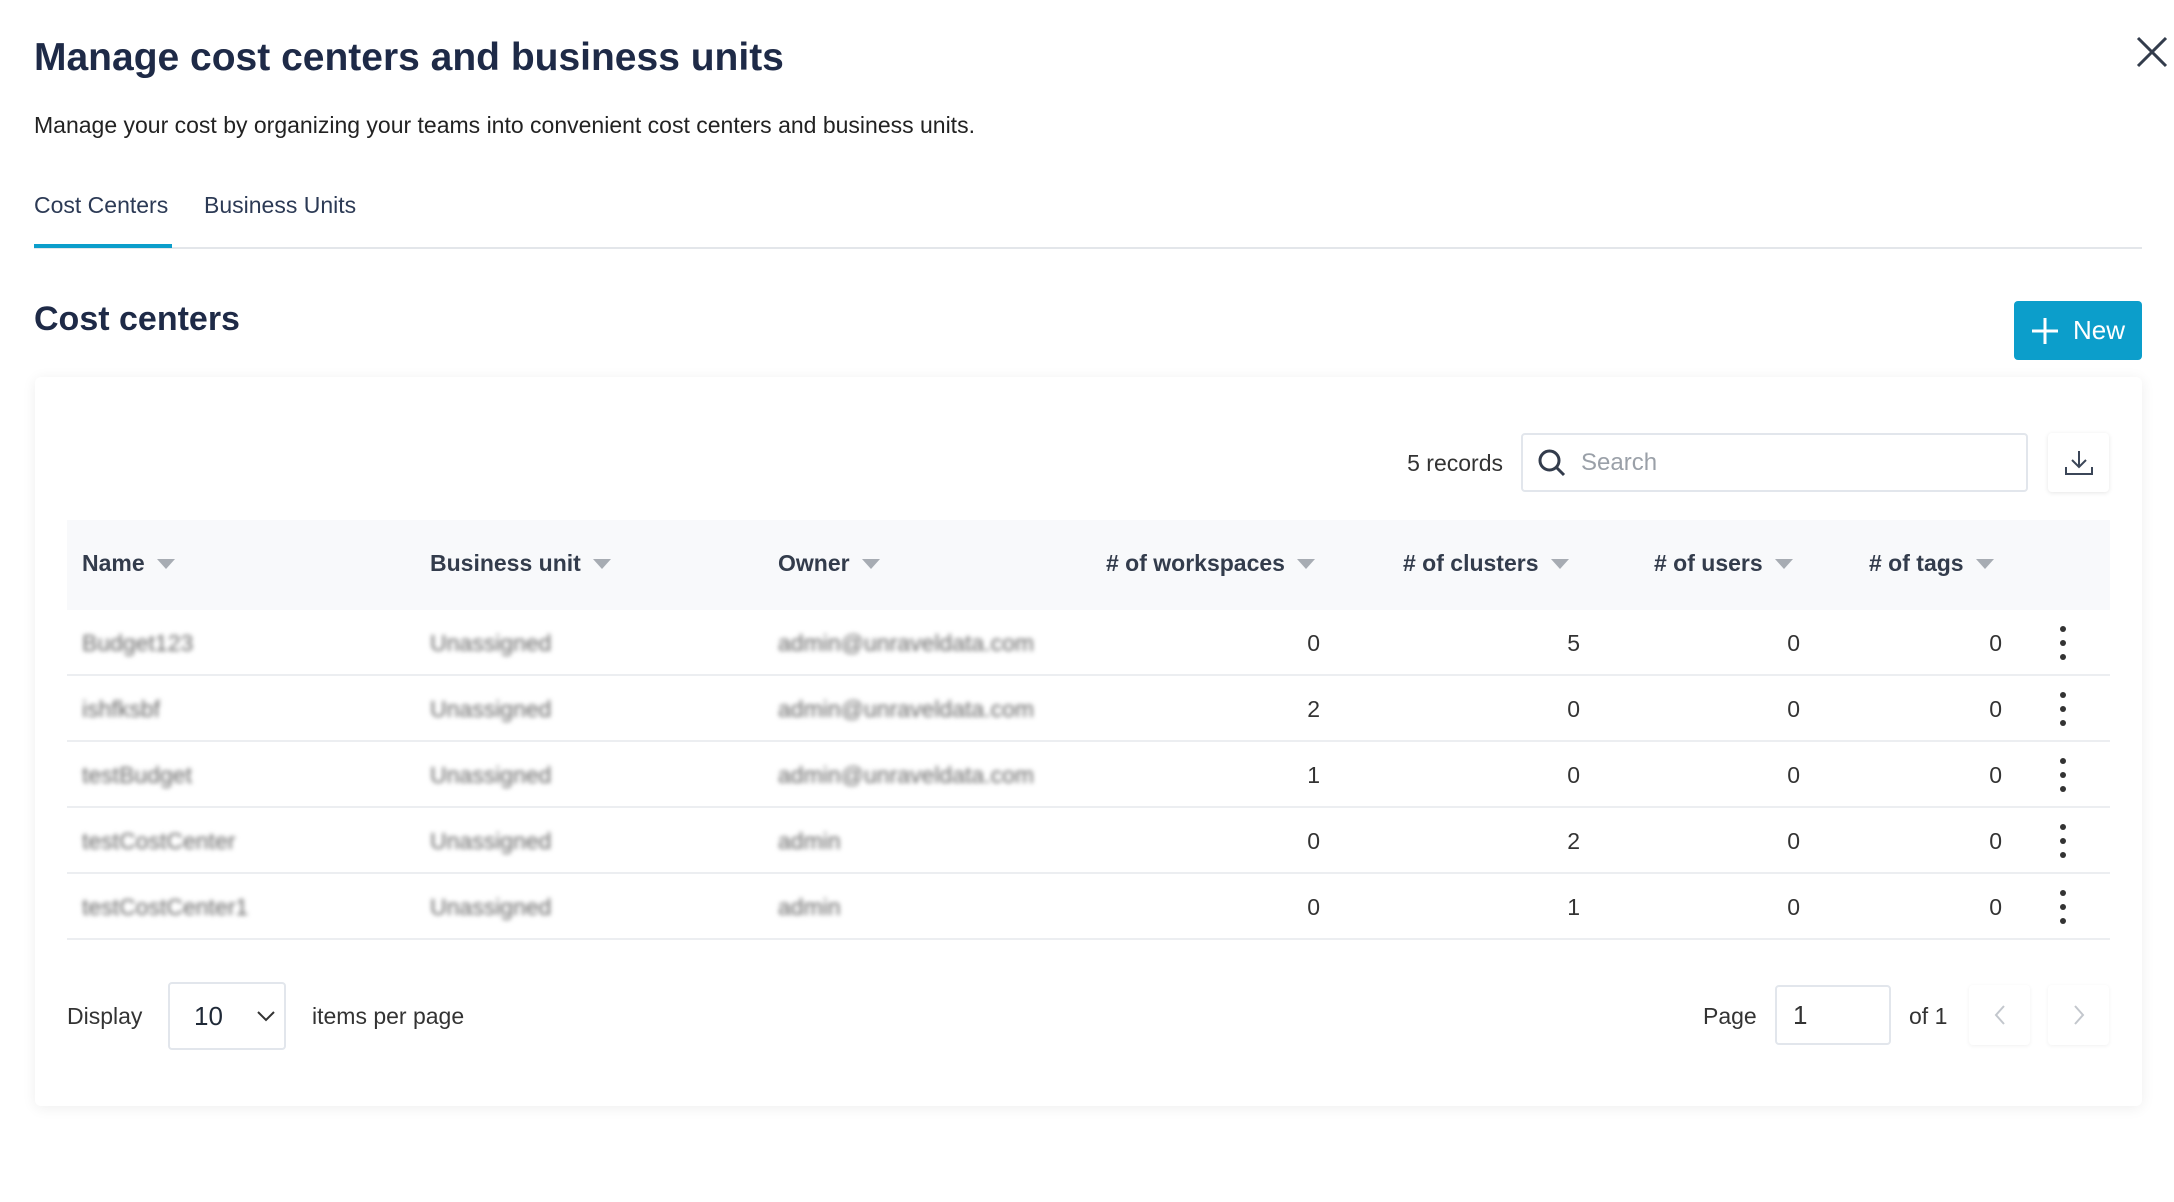  What do you see at coordinates (113, 563) in the screenshot?
I see `column-header-label: Name` at bounding box center [113, 563].